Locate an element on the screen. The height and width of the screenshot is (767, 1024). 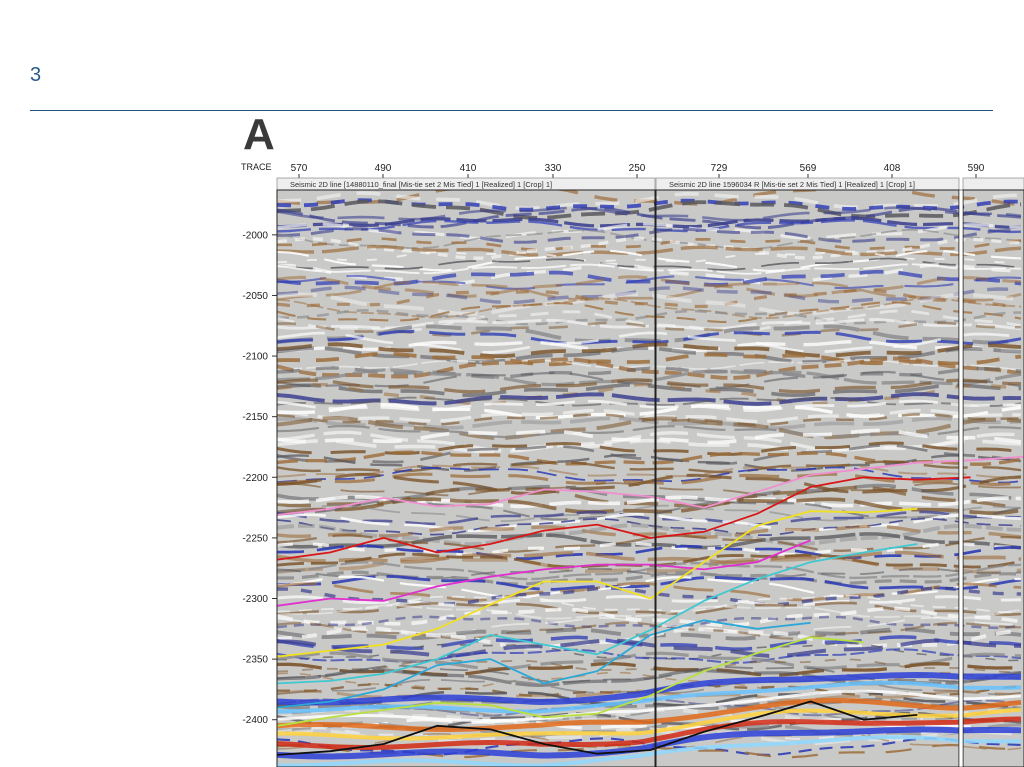
y-tick-label: -2250 is located at coordinates (255, 538).